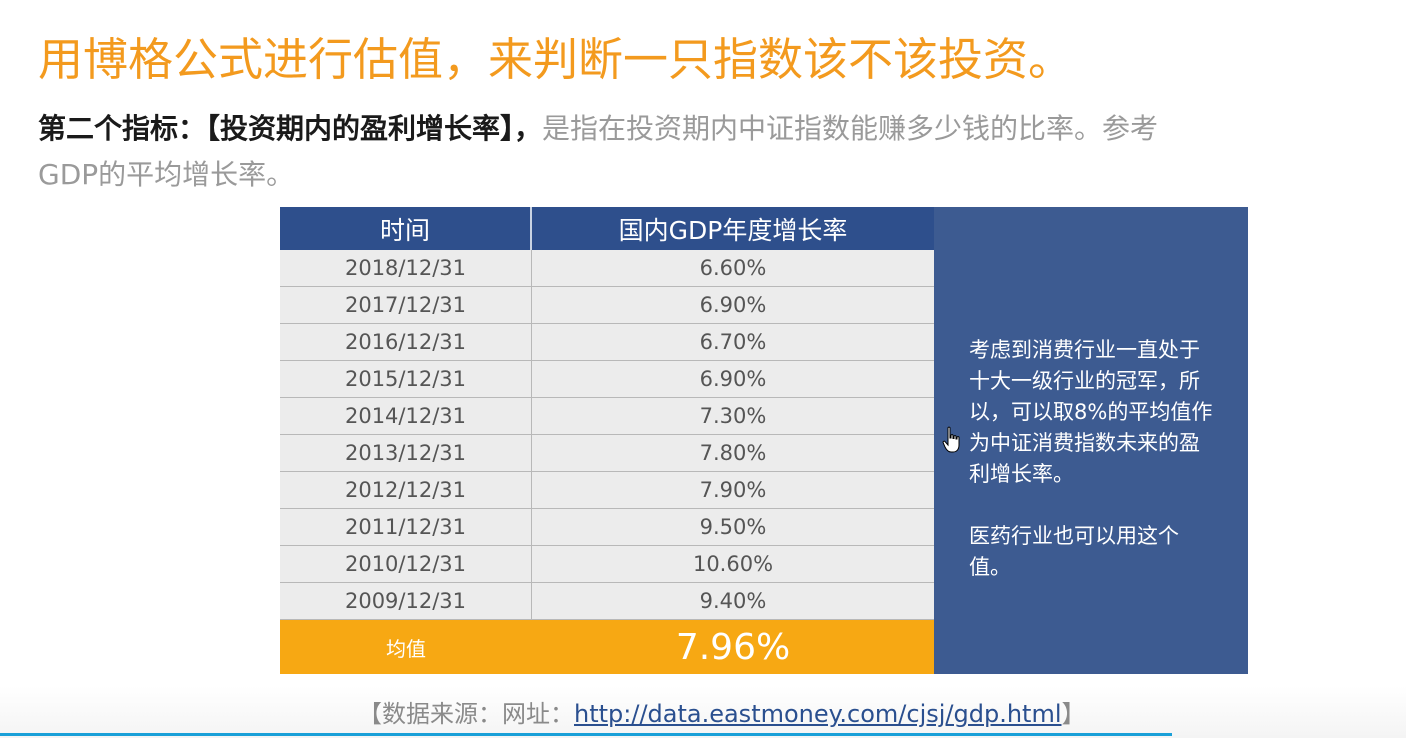 The width and height of the screenshot is (1406, 738). I want to click on table-row: 2013/12/31 7.80%, so click(607, 453).